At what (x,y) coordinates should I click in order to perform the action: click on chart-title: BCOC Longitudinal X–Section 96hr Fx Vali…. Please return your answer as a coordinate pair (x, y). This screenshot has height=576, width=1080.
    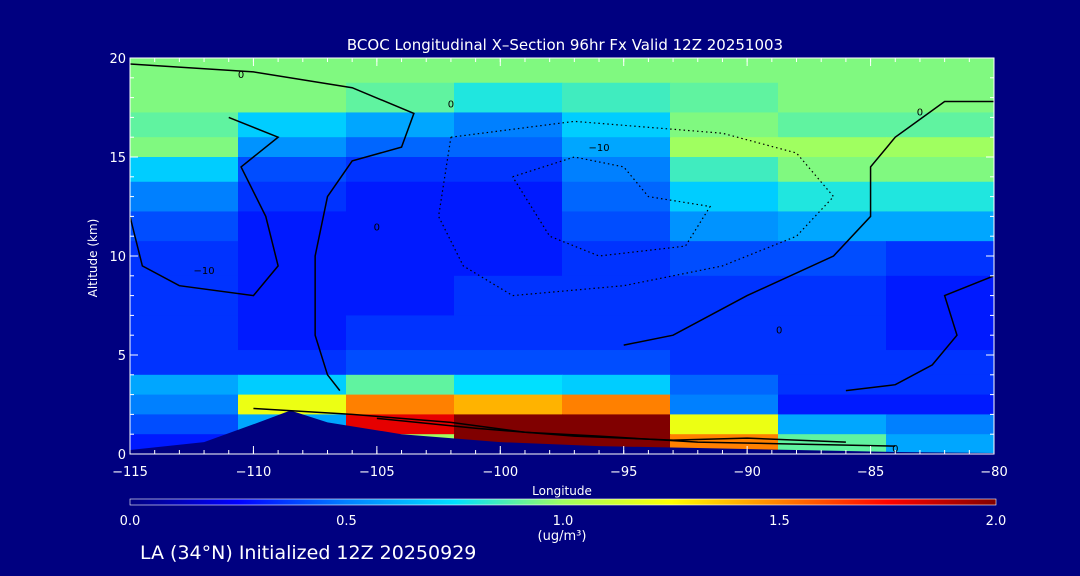
    Looking at the image, I should click on (565, 45).